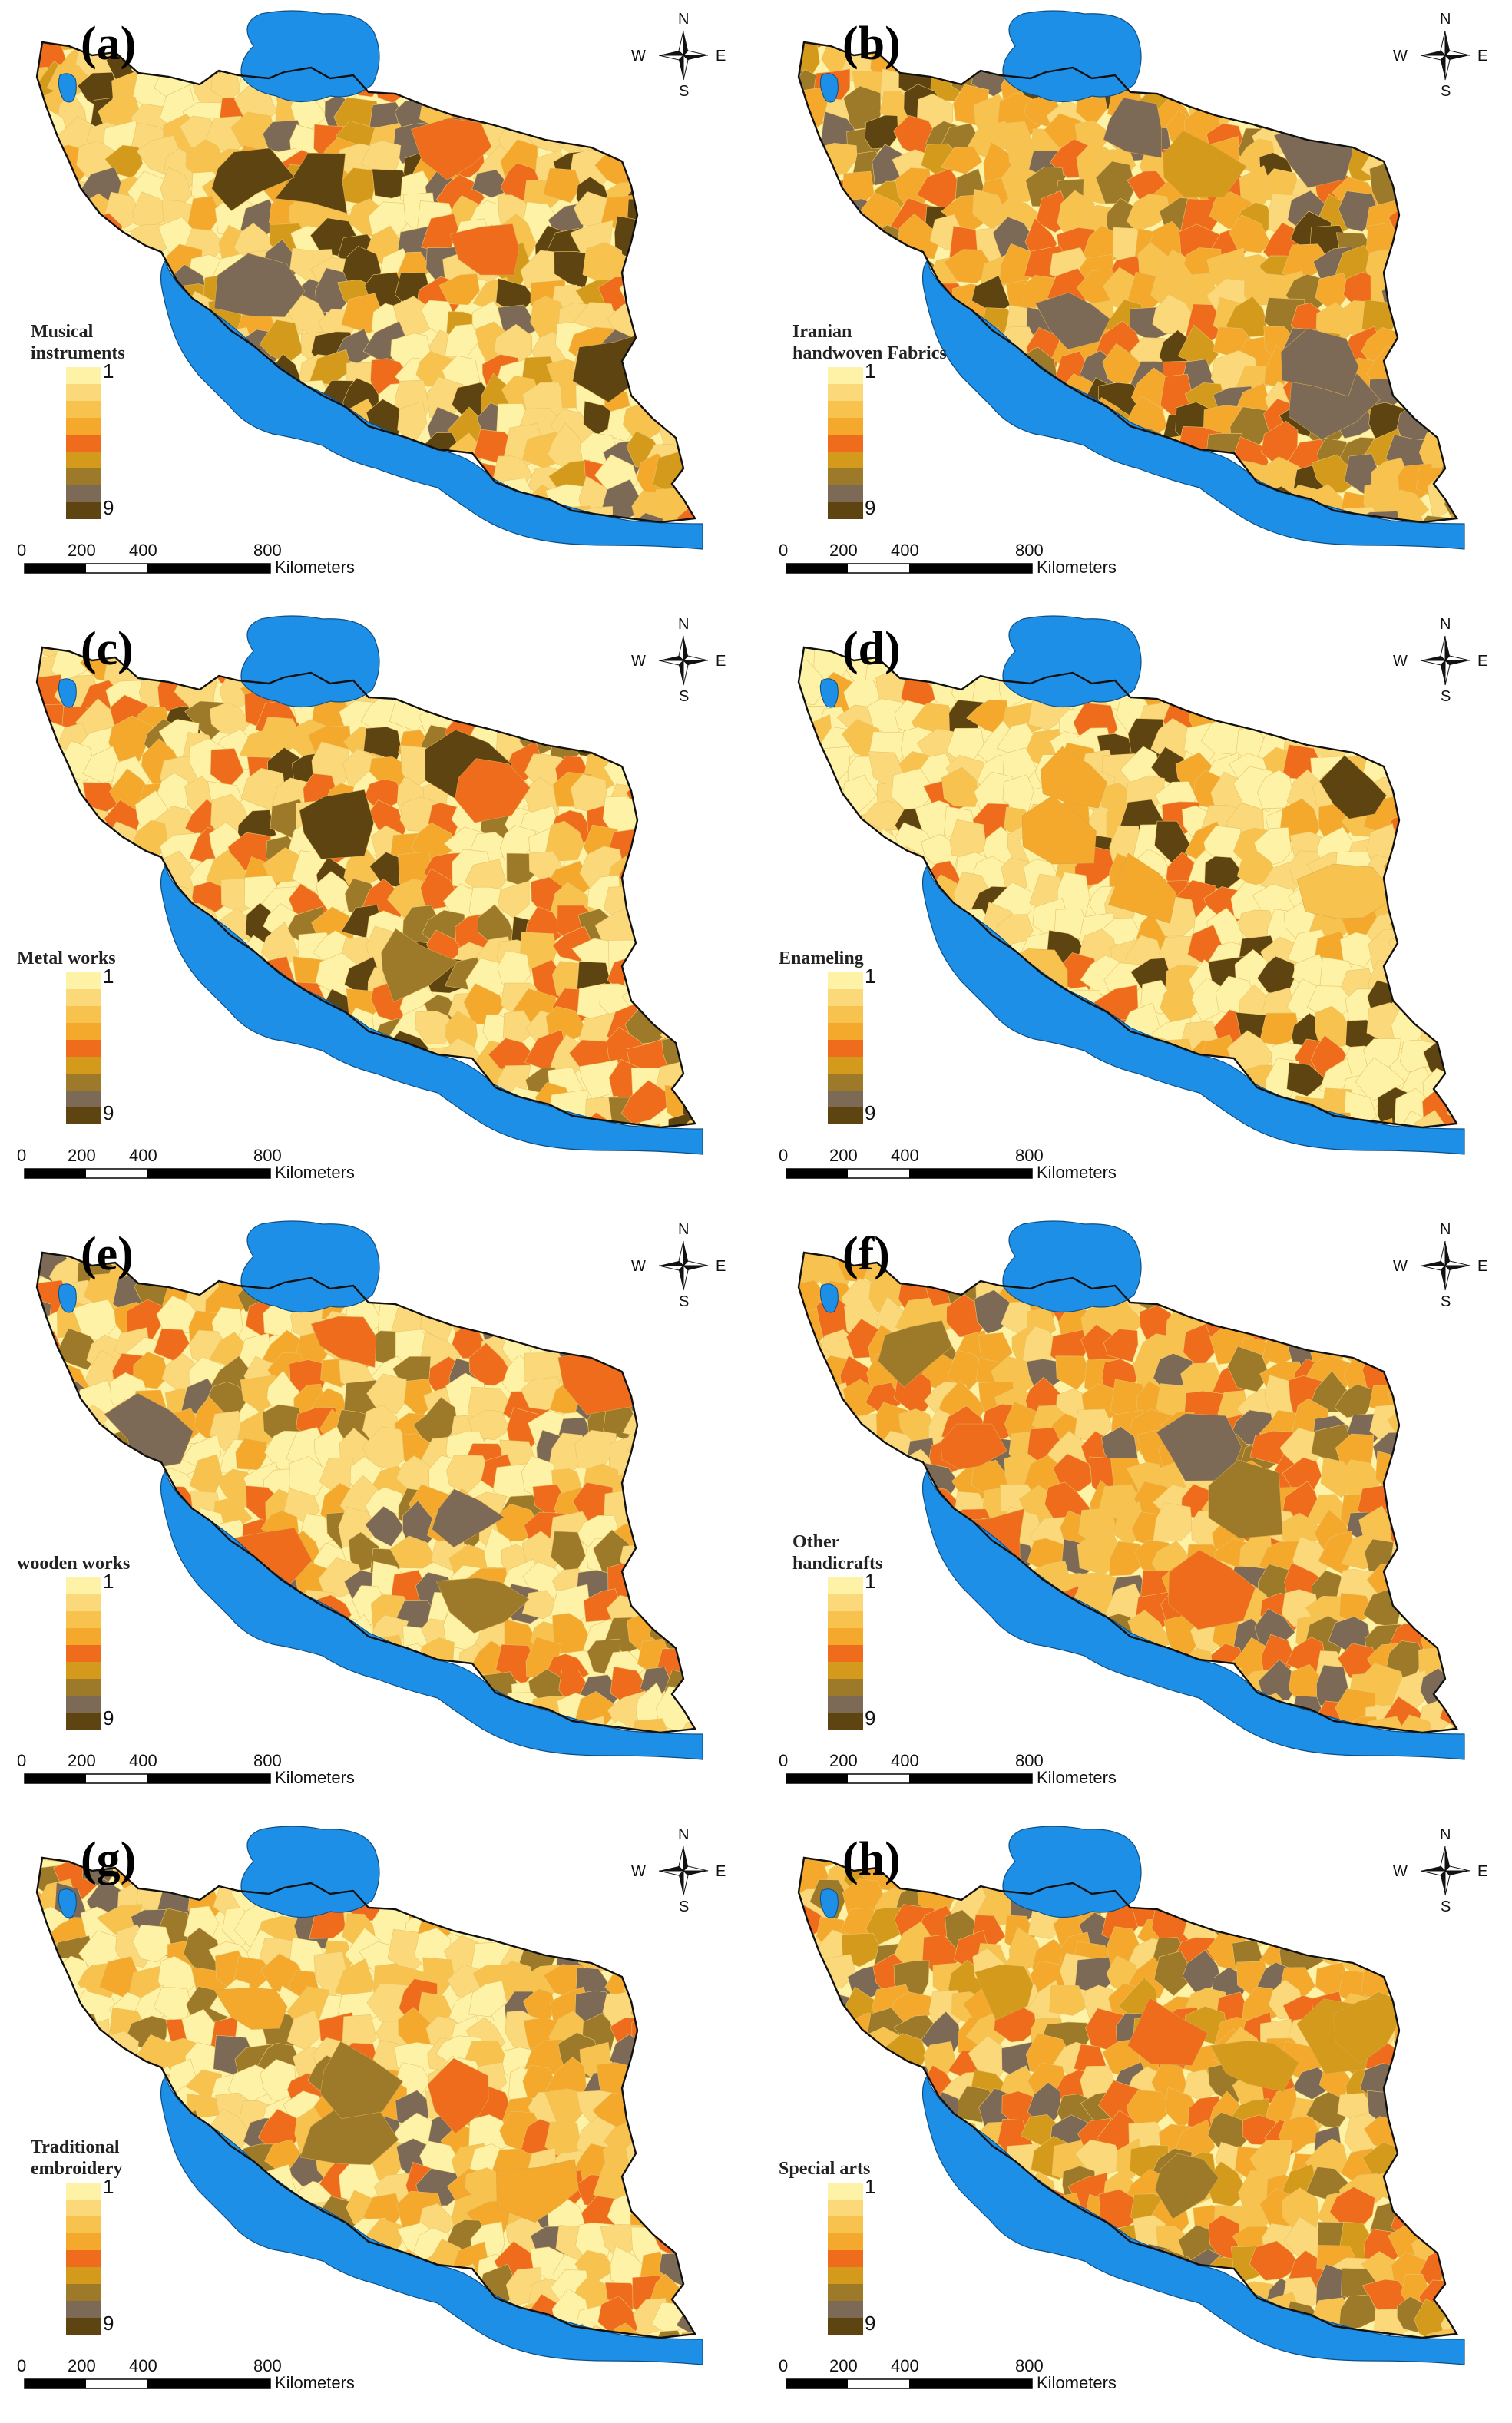  What do you see at coordinates (1127, 1492) in the screenshot?
I see `country-border` at bounding box center [1127, 1492].